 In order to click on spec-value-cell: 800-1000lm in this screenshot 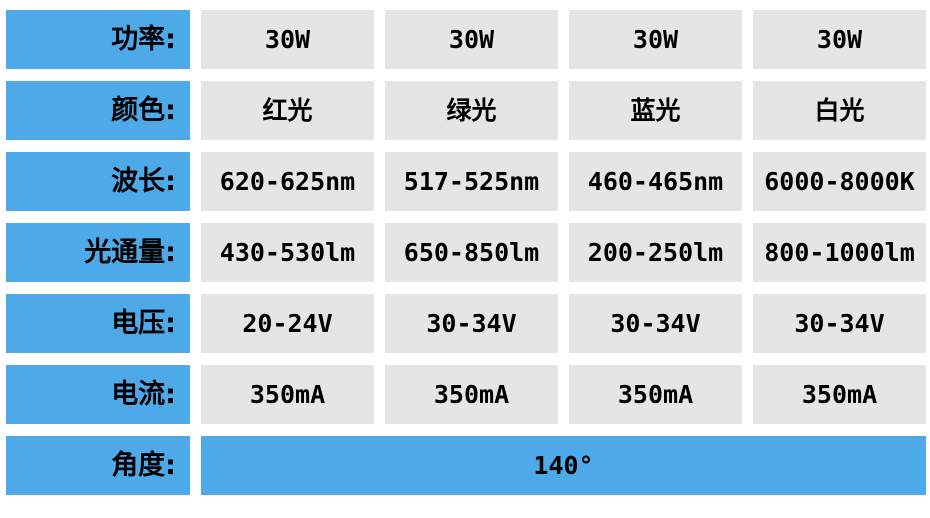, I will do `click(839, 252)`.